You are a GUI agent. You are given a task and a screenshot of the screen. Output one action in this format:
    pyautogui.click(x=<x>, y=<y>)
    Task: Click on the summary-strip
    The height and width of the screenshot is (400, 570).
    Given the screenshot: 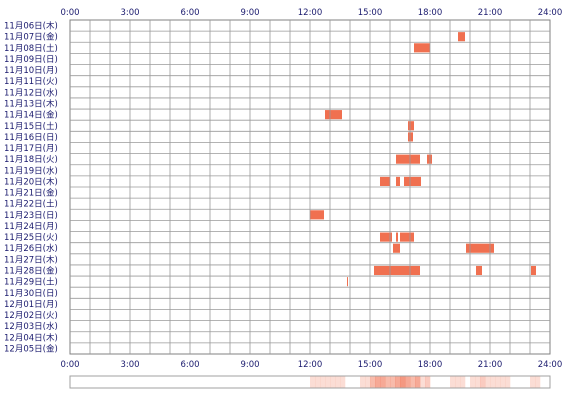 What is the action you would take?
    pyautogui.click(x=310, y=382)
    